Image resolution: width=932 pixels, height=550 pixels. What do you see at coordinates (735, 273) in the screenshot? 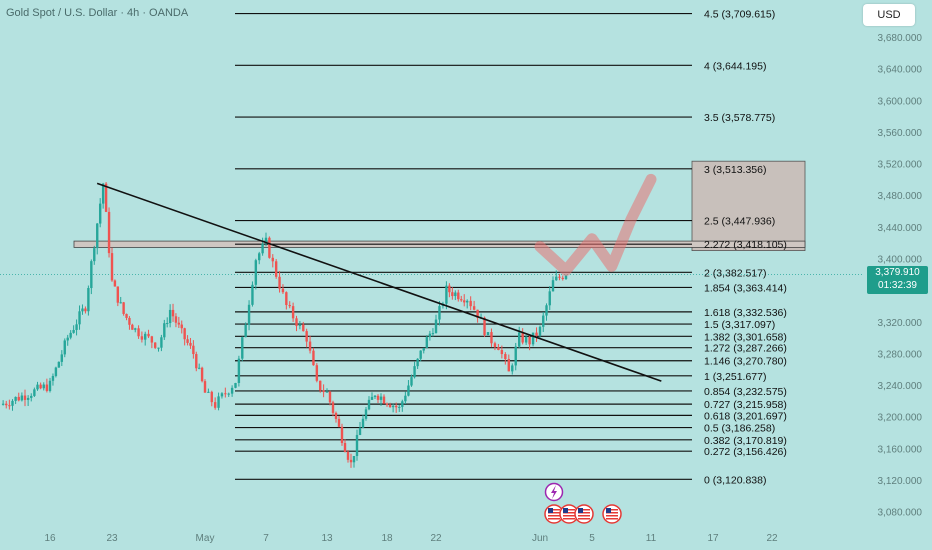
I see `fib-level-label: 2 (3,382.517)` at bounding box center [735, 273].